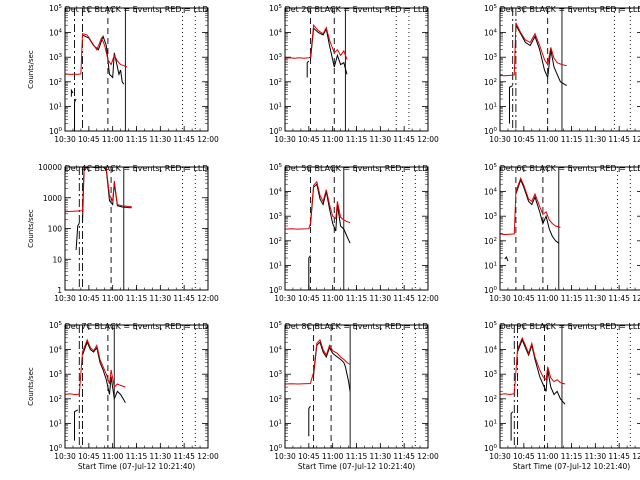  What do you see at coordinates (31, 228) in the screenshot?
I see `y-axis-label: Counts/sec` at bounding box center [31, 228].